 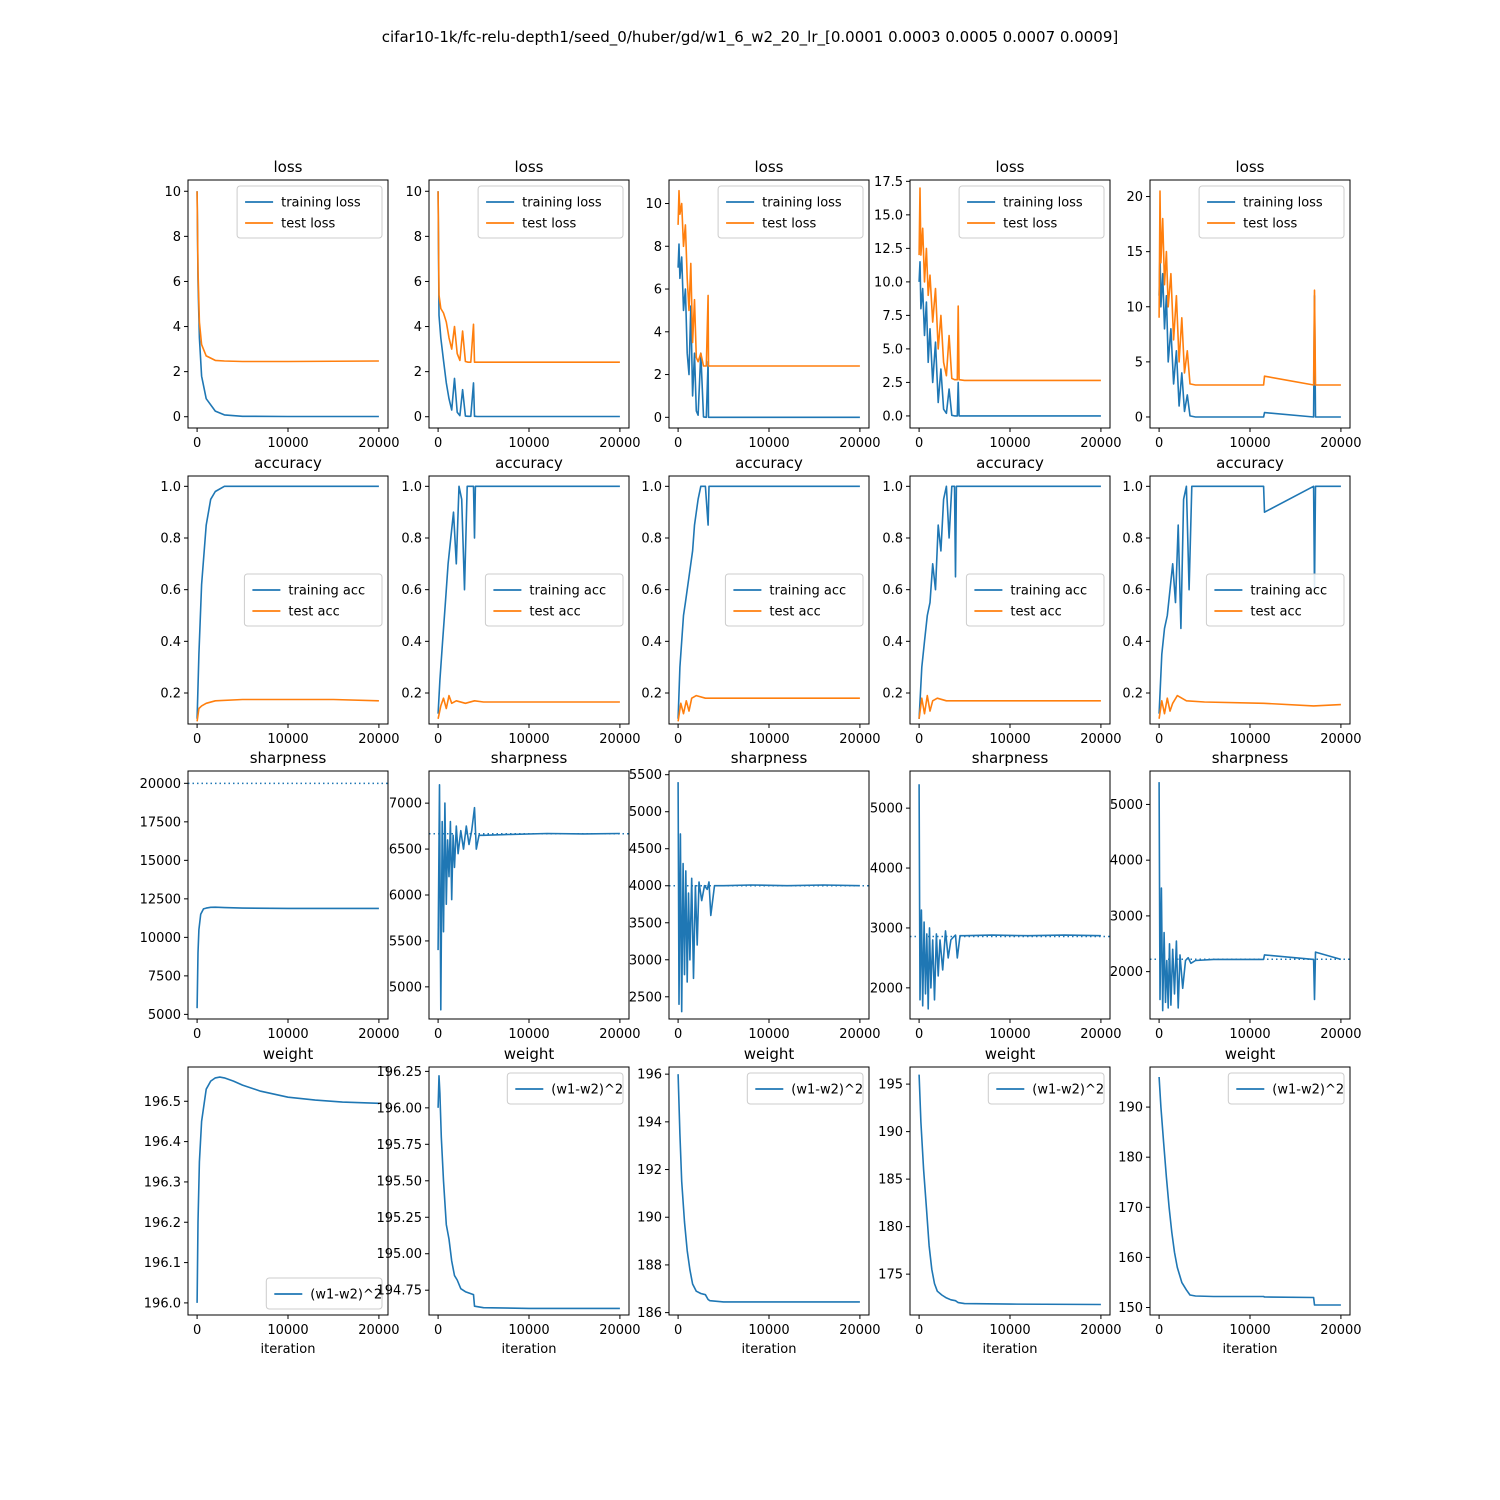 What do you see at coordinates (1283, 203) in the screenshot?
I see `chart-5-legend-label: training loss` at bounding box center [1283, 203].